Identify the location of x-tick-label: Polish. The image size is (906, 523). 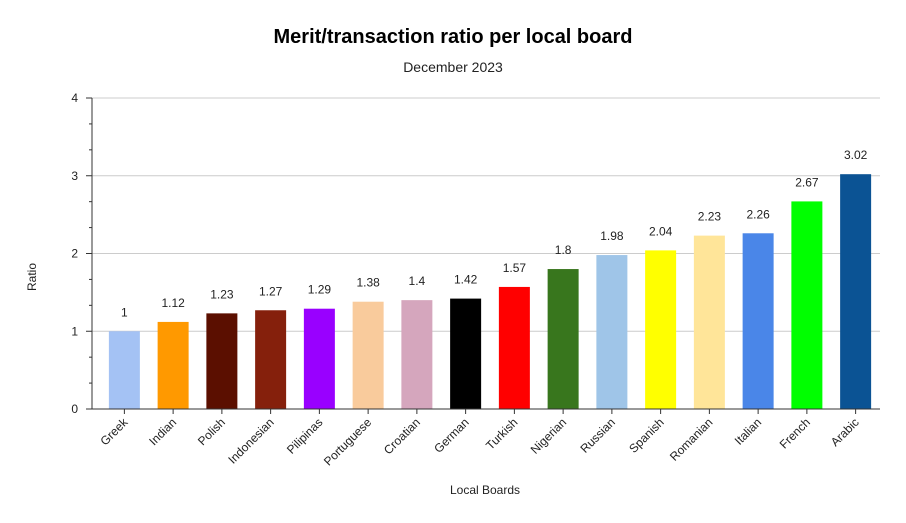
(211, 431).